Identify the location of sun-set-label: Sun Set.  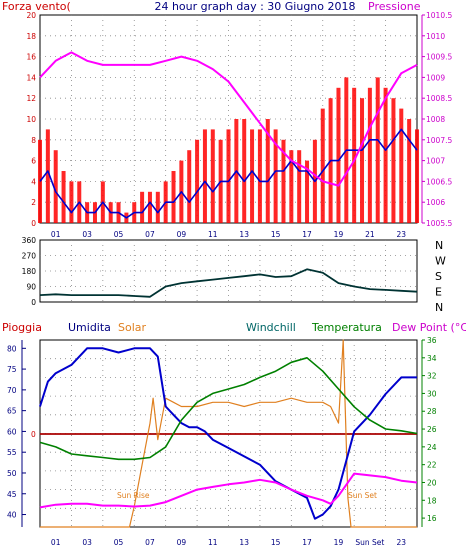
(362, 495).